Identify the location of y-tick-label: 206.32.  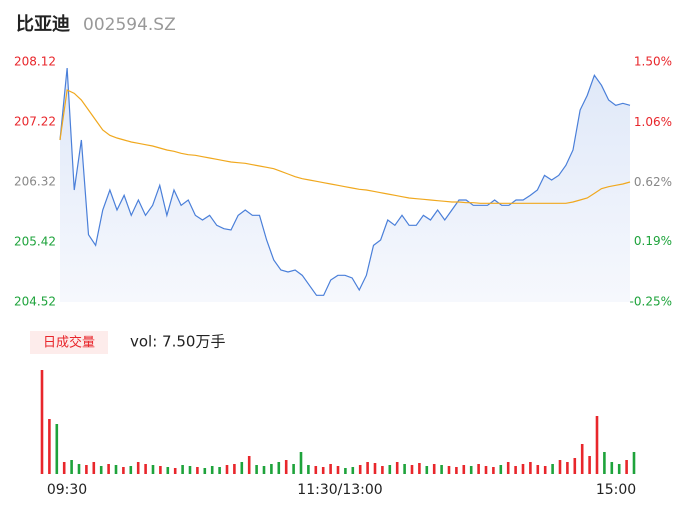
(35, 182).